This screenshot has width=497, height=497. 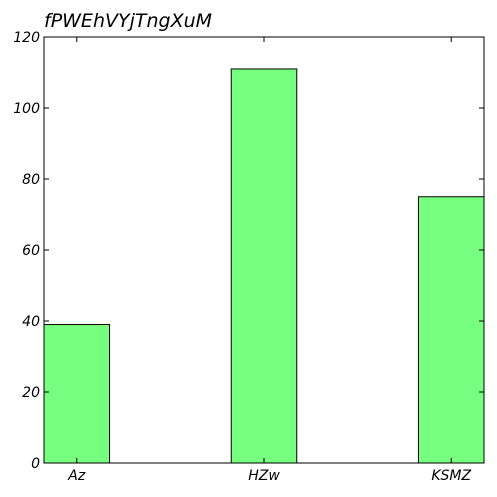 What do you see at coordinates (31, 180) in the screenshot?
I see `y-tick-label: 80` at bounding box center [31, 180].